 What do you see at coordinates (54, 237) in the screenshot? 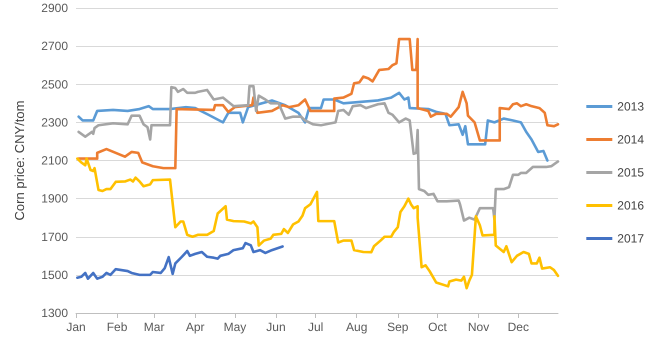
I see `y-tick-label: 1700` at bounding box center [54, 237].